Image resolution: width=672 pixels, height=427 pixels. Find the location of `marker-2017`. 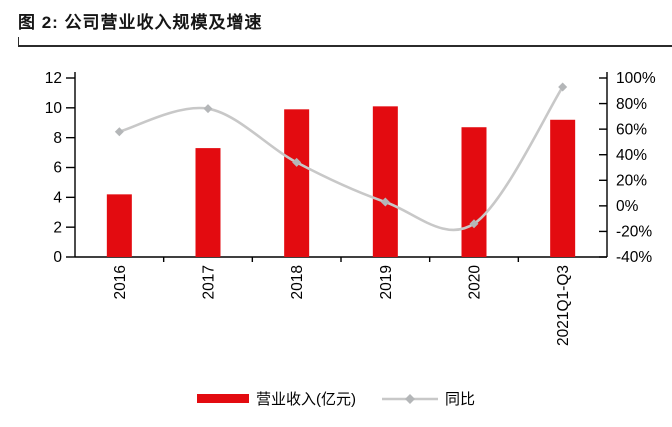

marker-2017 is located at coordinates (208, 109).